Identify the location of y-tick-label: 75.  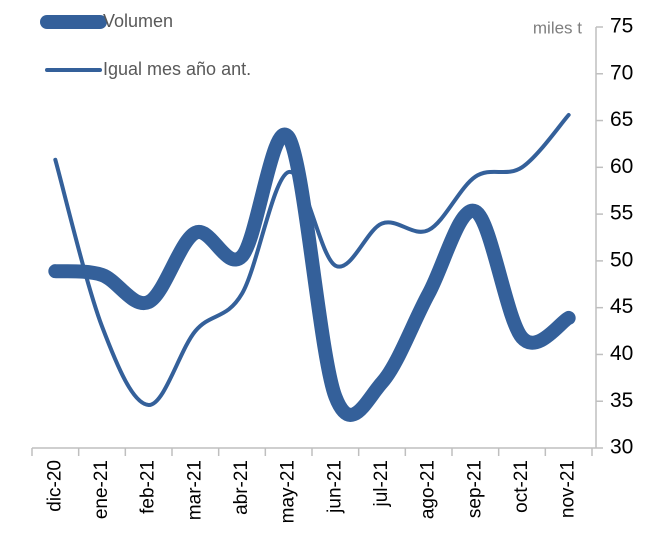
(621, 26).